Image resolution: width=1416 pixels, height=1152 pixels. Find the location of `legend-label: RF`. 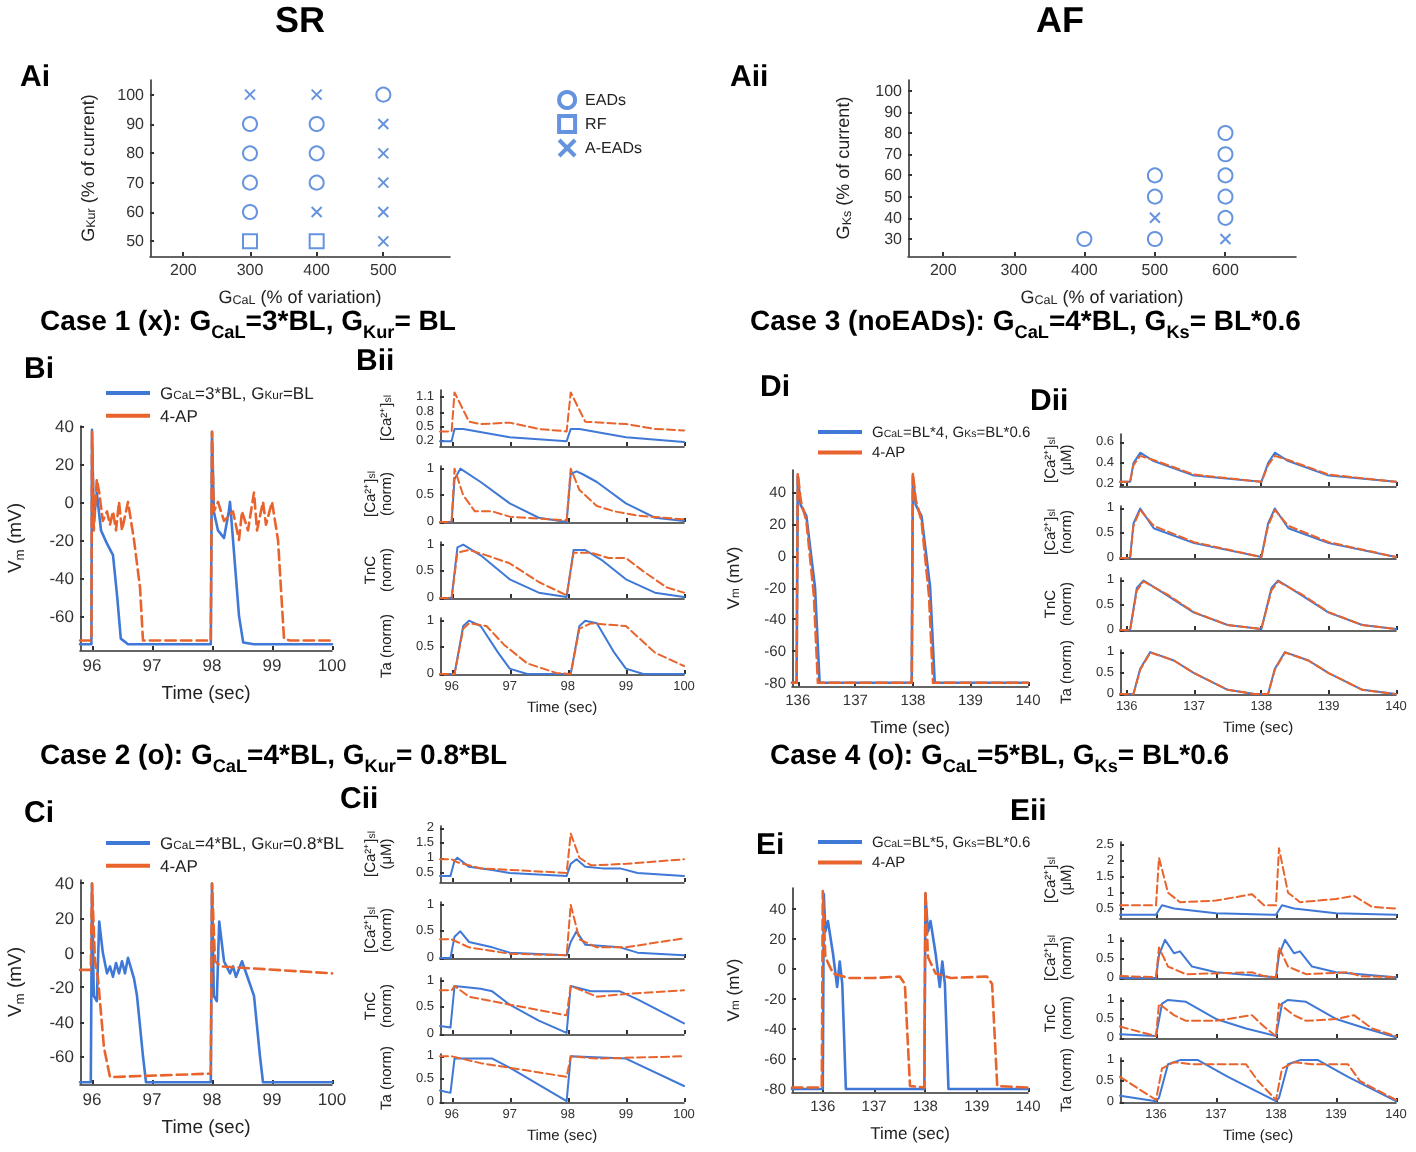

legend-label: RF is located at coordinates (596, 124).